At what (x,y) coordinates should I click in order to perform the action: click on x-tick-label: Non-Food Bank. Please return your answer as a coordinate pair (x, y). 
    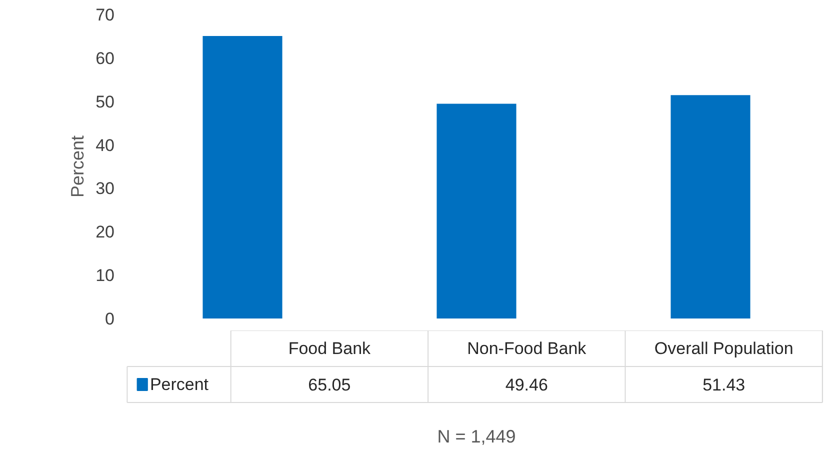
    Looking at the image, I should click on (527, 348).